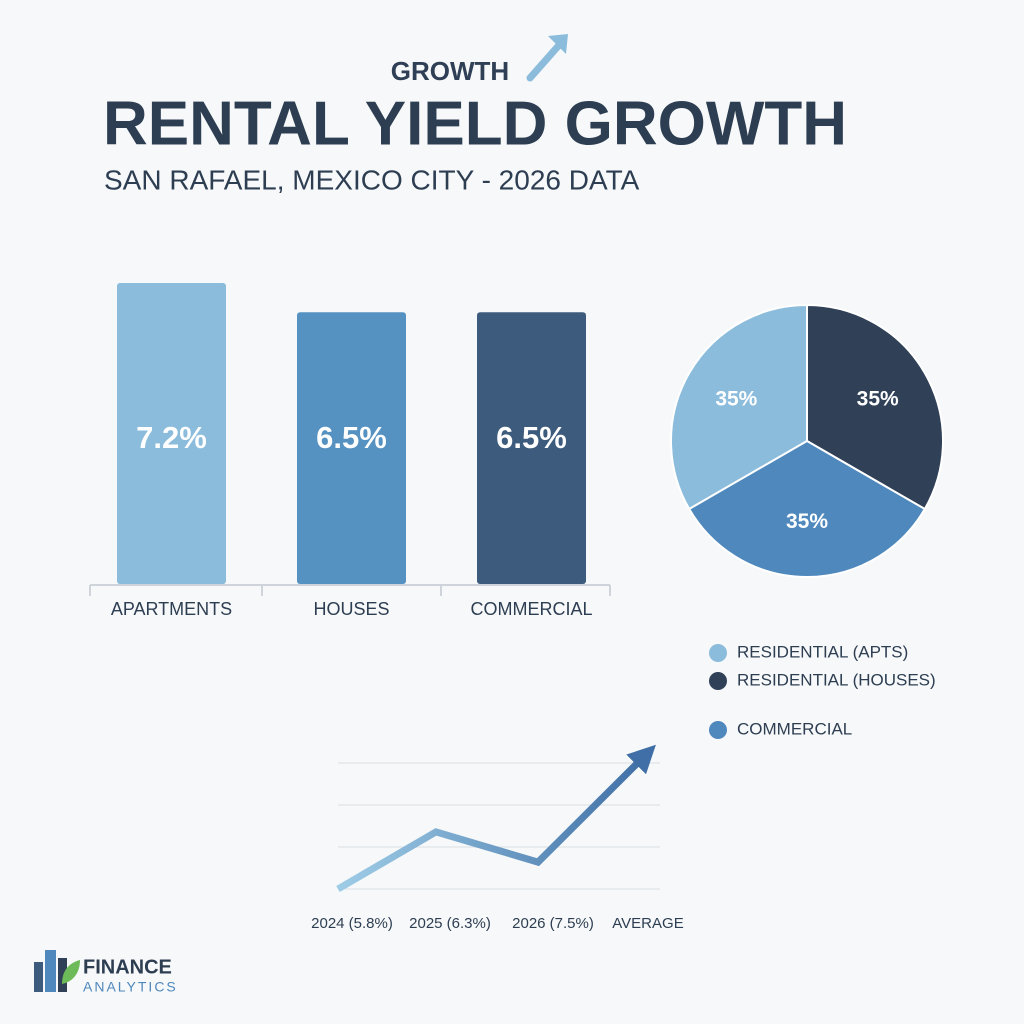  I want to click on trend-line, so click(496, 818).